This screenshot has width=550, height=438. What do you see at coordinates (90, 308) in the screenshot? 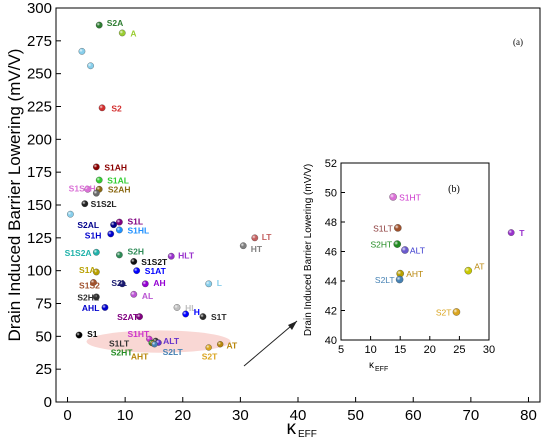
I see `point-label: AHL` at bounding box center [90, 308].